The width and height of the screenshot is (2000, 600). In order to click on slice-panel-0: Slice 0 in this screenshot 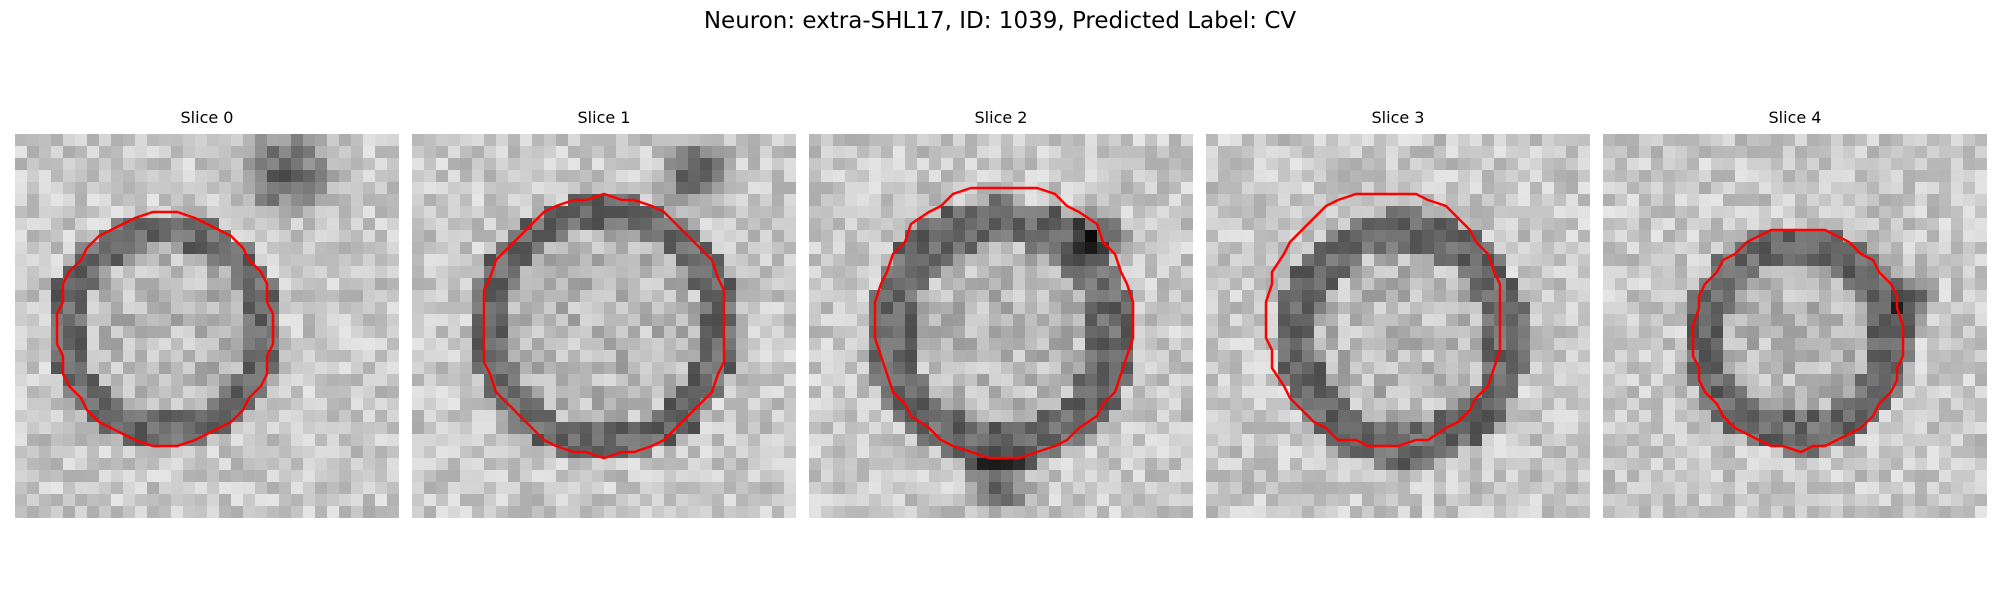, I will do `click(207, 313)`.